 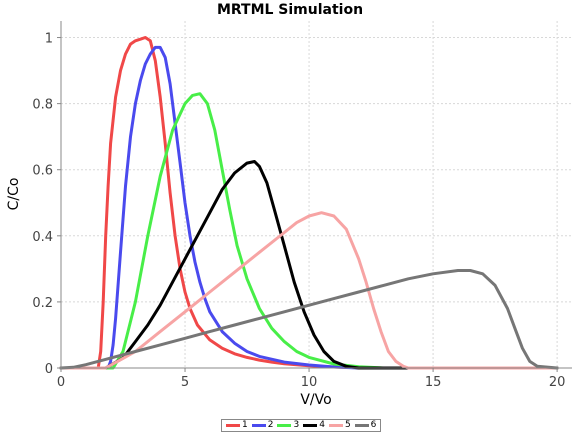 I want to click on legend-label: 6, so click(x=373, y=425).